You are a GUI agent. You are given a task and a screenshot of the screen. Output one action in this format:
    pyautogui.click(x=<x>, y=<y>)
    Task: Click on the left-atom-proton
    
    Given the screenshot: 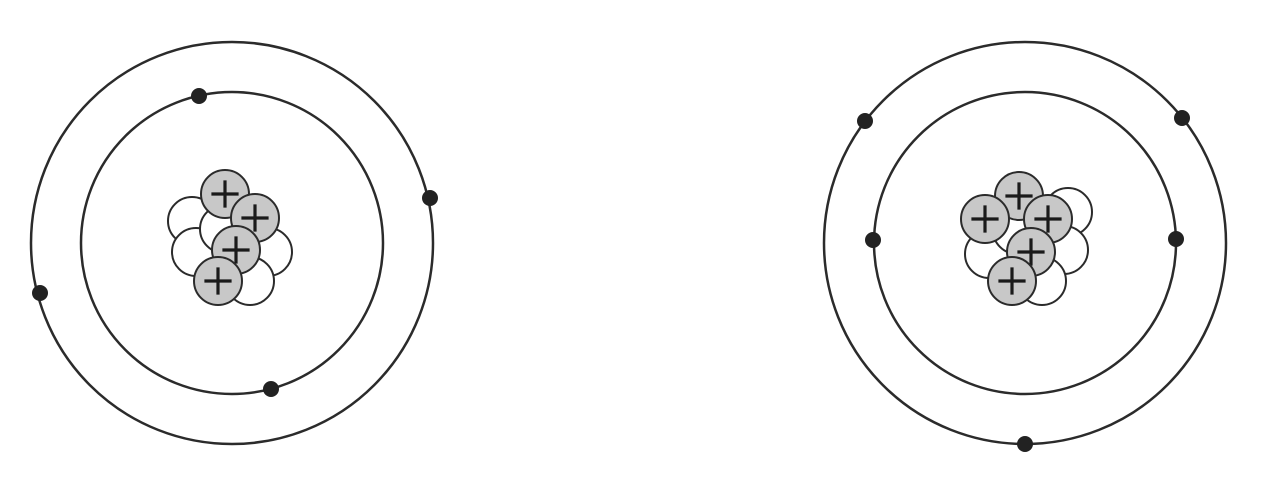 What is the action you would take?
    pyautogui.click(x=218, y=281)
    